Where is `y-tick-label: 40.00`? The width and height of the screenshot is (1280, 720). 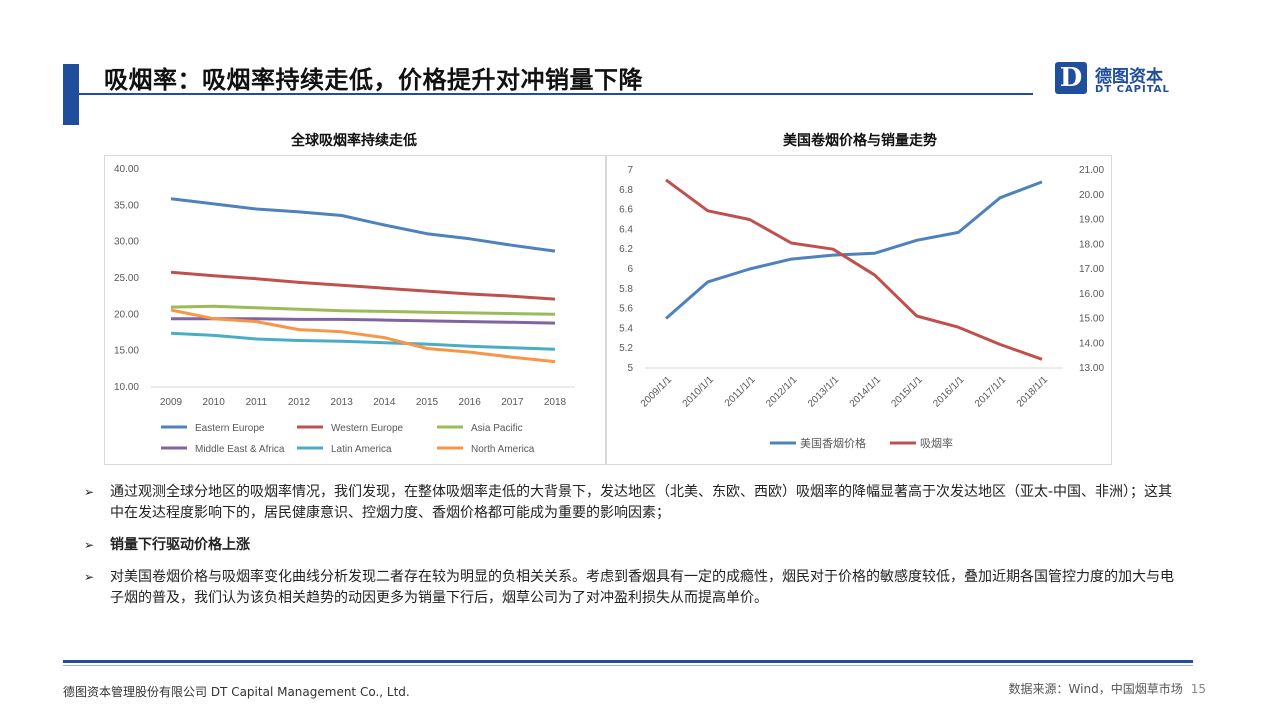 y-tick-label: 40.00 is located at coordinates (126, 169).